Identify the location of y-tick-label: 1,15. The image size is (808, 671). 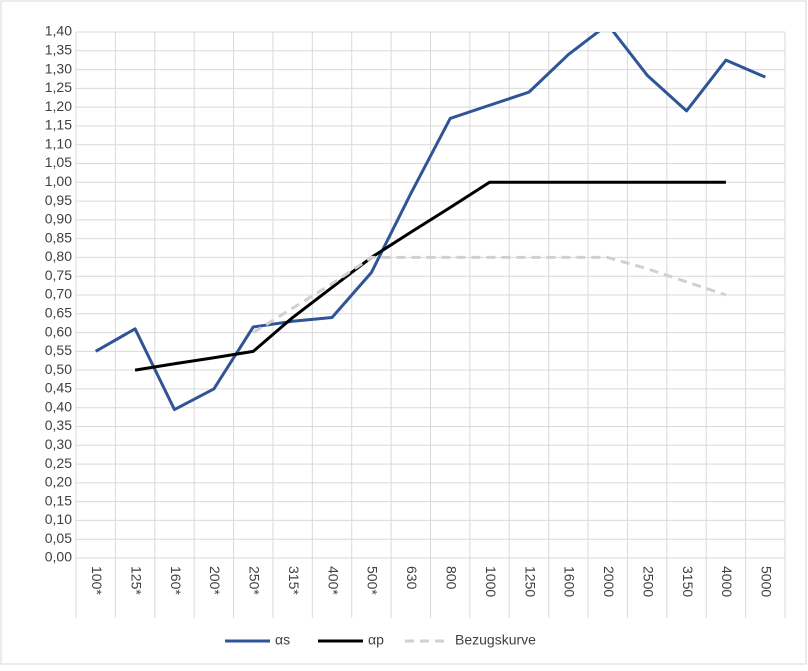
(58, 125).